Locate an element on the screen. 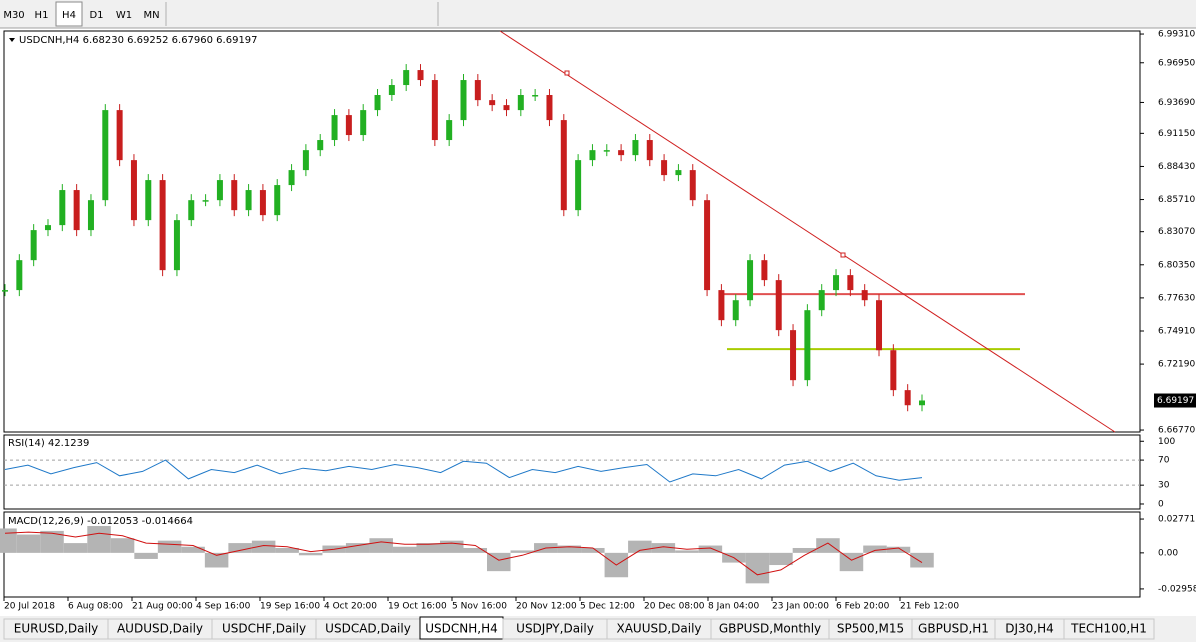  timeframe-label: M30 is located at coordinates (13, 15).